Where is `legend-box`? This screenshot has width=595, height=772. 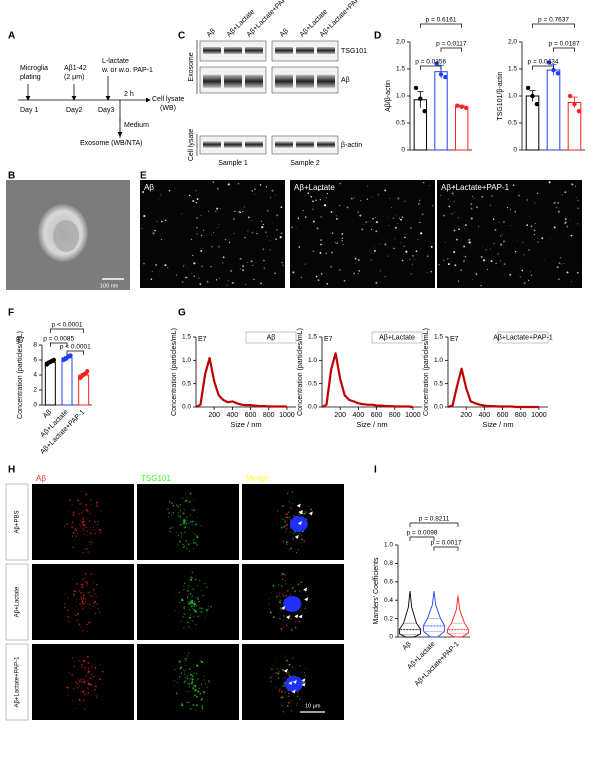 legend-box is located at coordinates (397, 337).